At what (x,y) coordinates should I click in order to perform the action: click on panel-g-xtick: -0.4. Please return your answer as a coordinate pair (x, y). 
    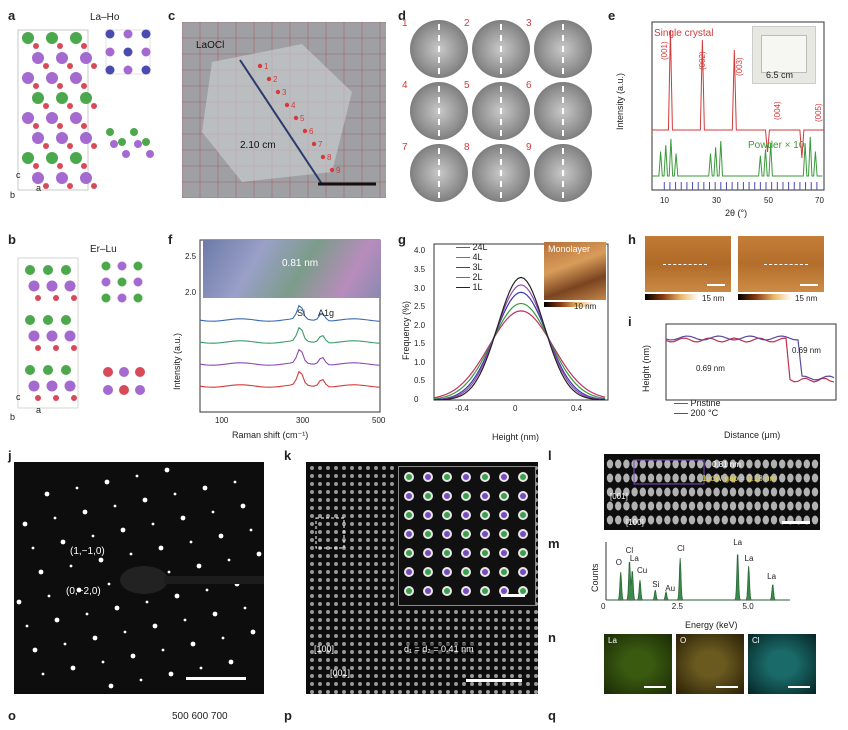
    Looking at the image, I should click on (462, 408).